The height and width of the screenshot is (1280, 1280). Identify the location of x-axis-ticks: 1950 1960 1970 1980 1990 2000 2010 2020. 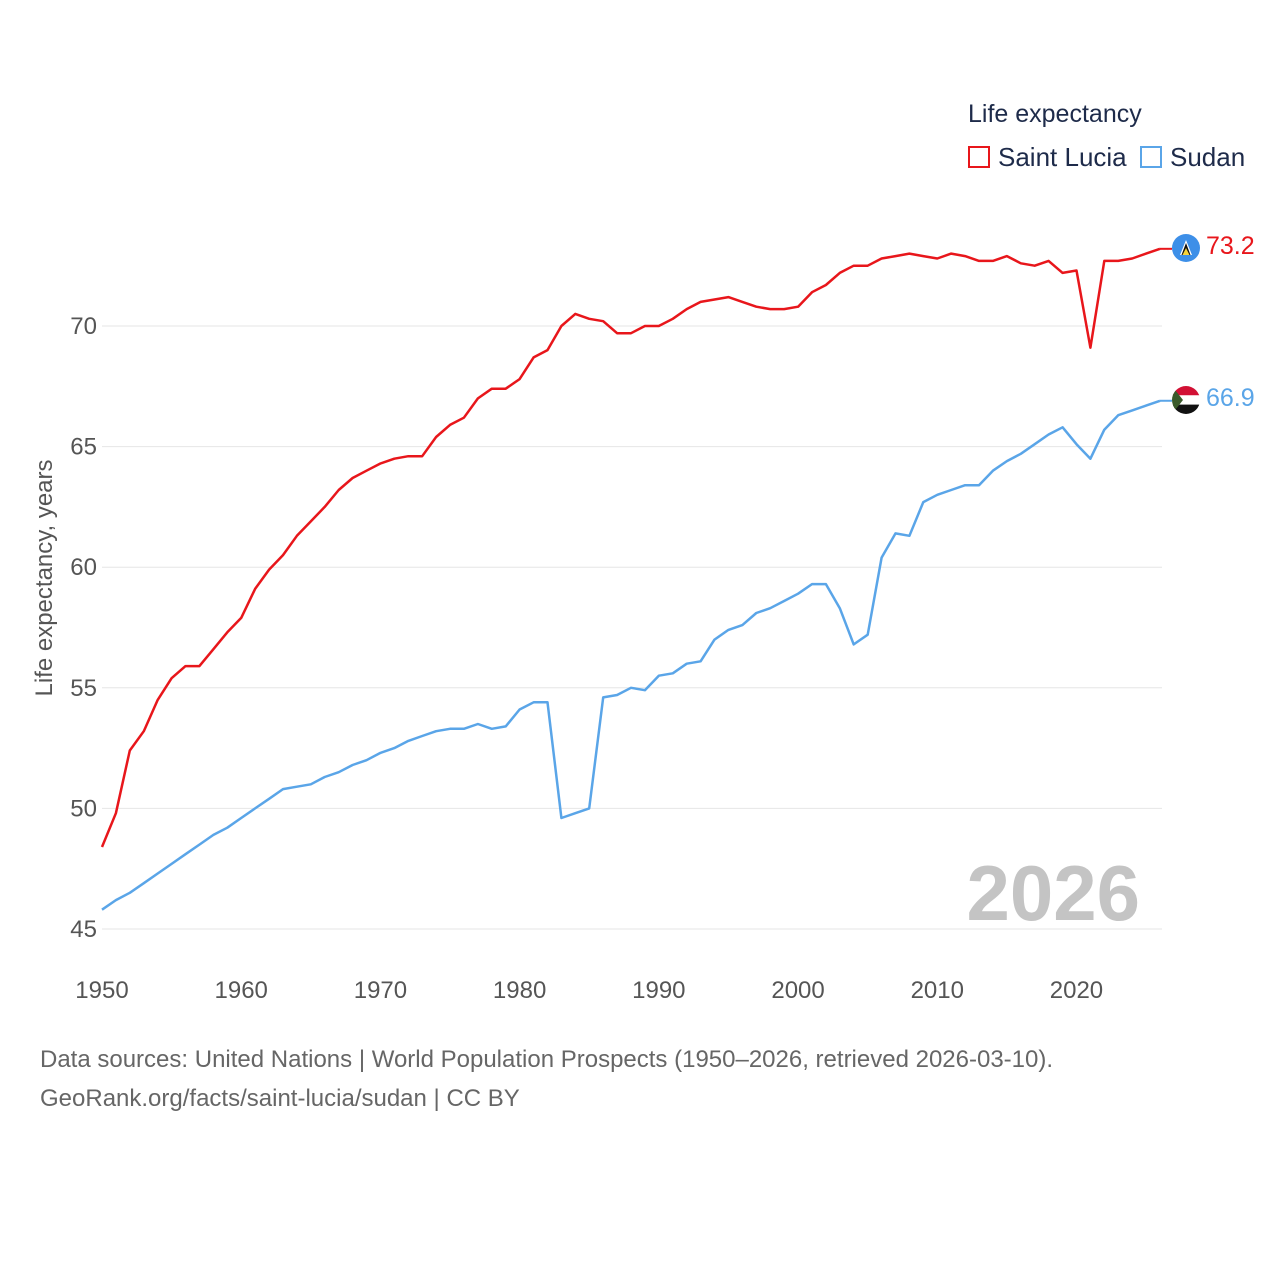
(589, 990).